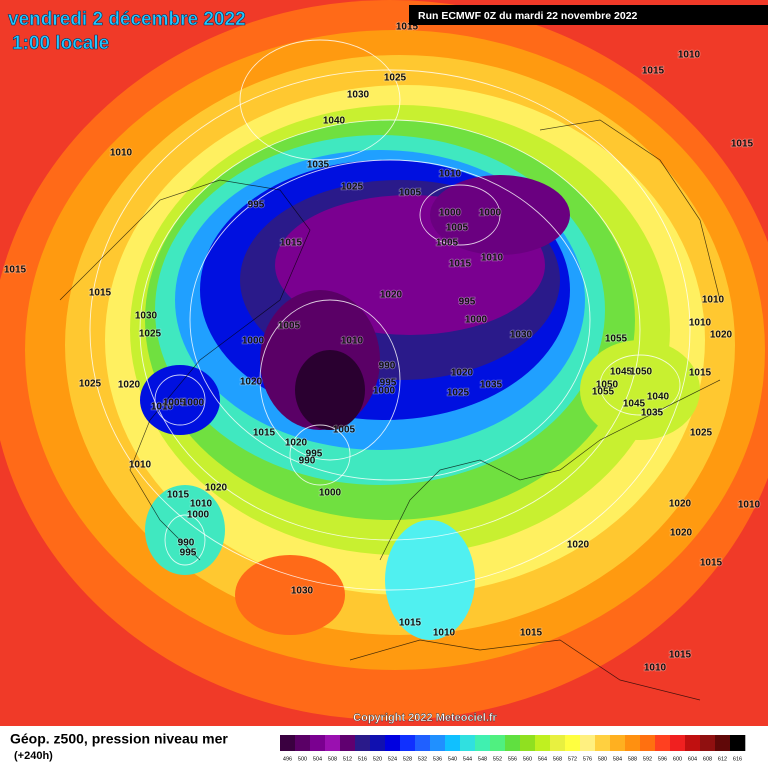 Image resolution: width=768 pixels, height=768 pixels. Describe the element at coordinates (482, 759) in the screenshot. I see `colorbar-tick-label: 548` at that location.